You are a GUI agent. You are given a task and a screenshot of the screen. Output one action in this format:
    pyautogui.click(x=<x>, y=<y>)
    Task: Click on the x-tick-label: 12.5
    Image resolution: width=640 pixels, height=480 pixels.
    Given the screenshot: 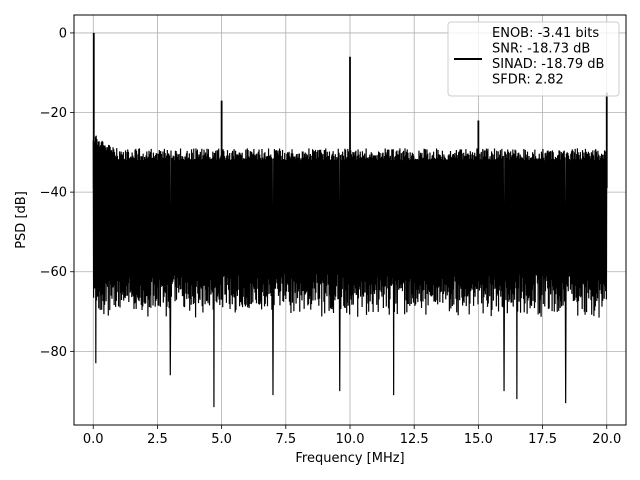 What is the action you would take?
    pyautogui.click(x=414, y=439)
    